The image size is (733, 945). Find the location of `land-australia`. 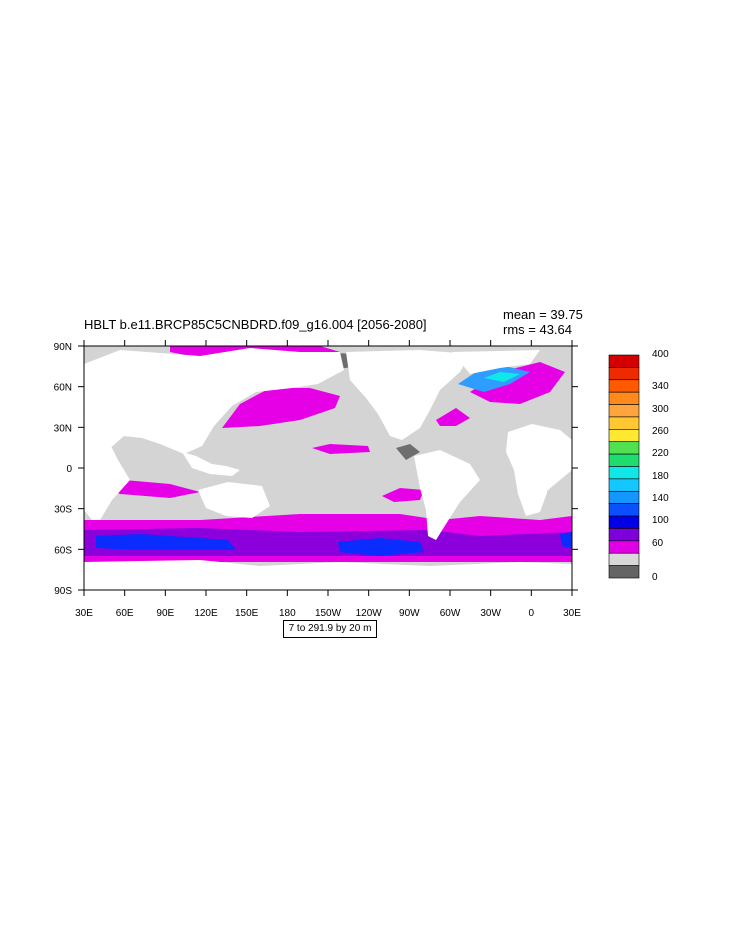

land-australia is located at coordinates (234, 500).